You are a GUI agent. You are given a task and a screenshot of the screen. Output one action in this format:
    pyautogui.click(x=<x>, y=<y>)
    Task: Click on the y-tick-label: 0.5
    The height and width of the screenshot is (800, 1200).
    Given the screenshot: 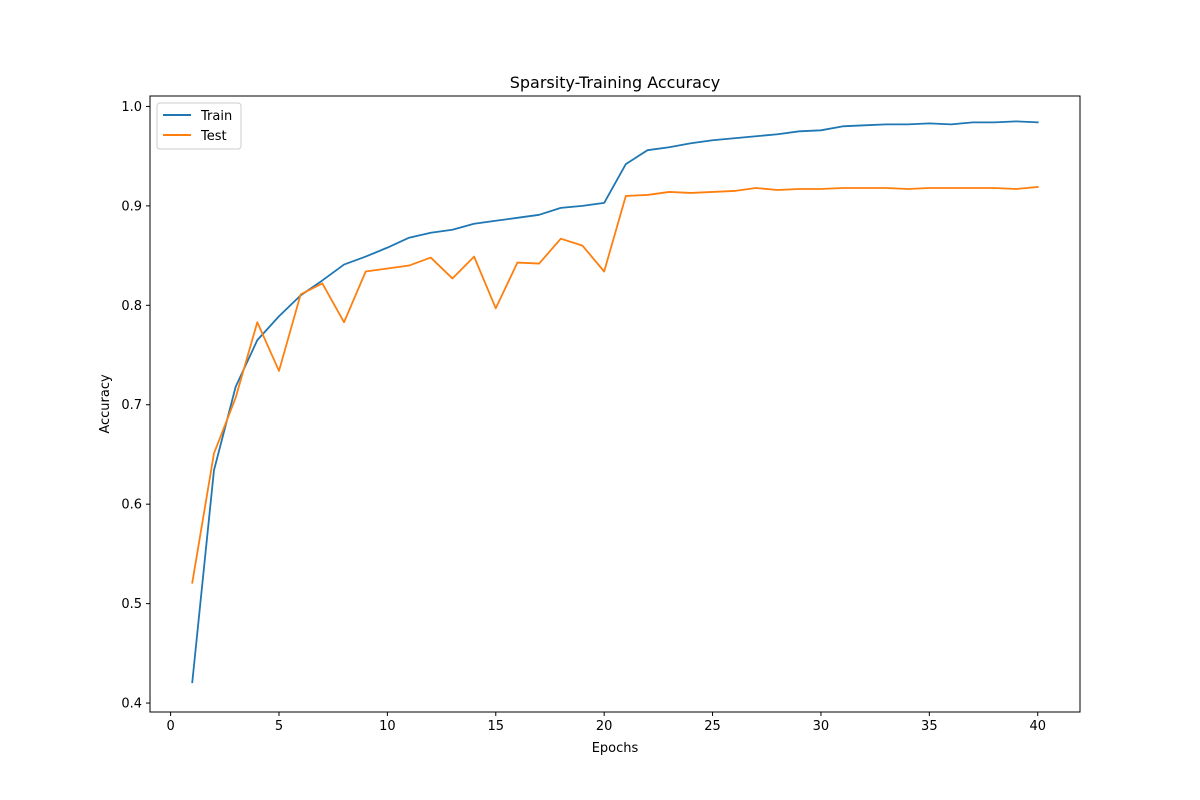 What is the action you would take?
    pyautogui.click(x=131, y=604)
    